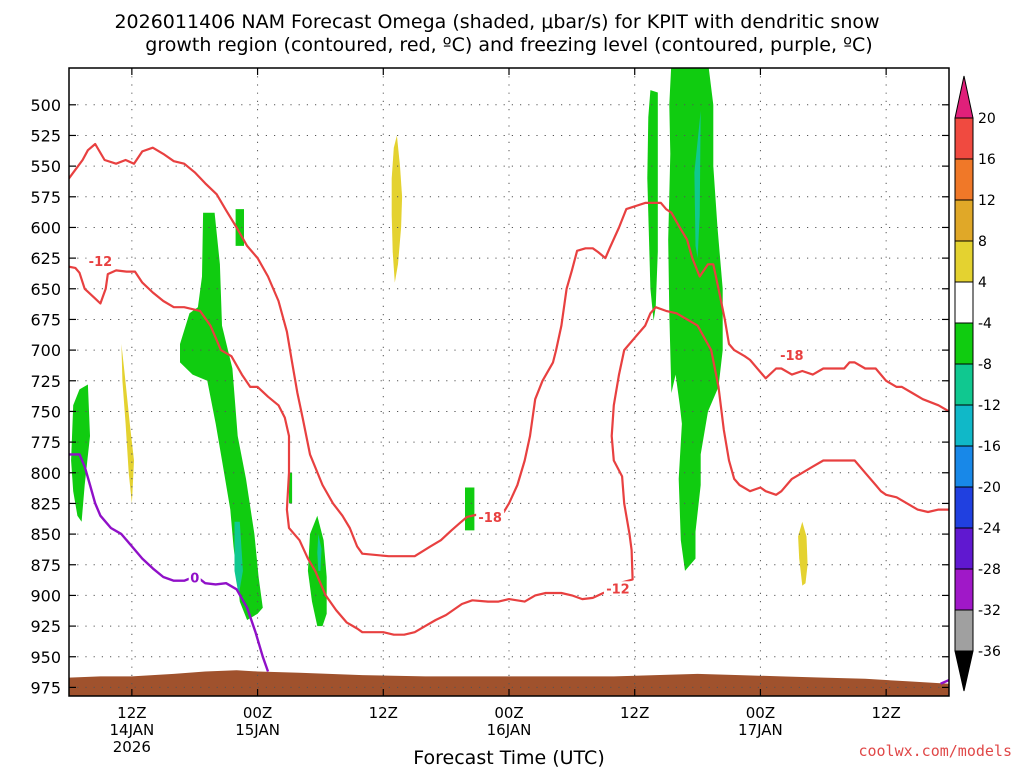 The width and height of the screenshot is (1024, 768). Describe the element at coordinates (985, 324) in the screenshot. I see `colorbar-label-5: -4` at that location.